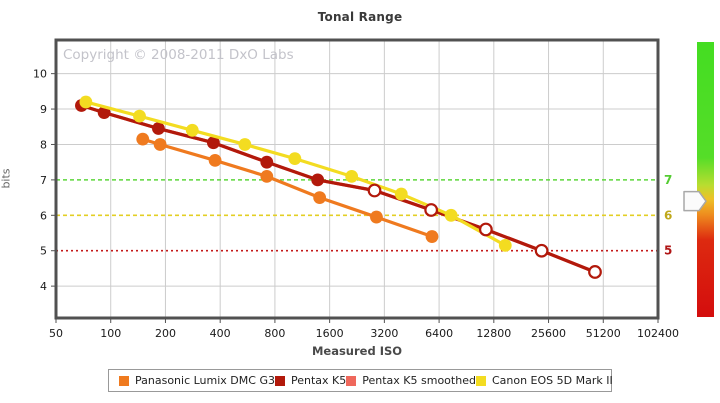 The height and width of the screenshot is (403, 720). I want to click on x-axis-label: Measured ISO, so click(357, 351).